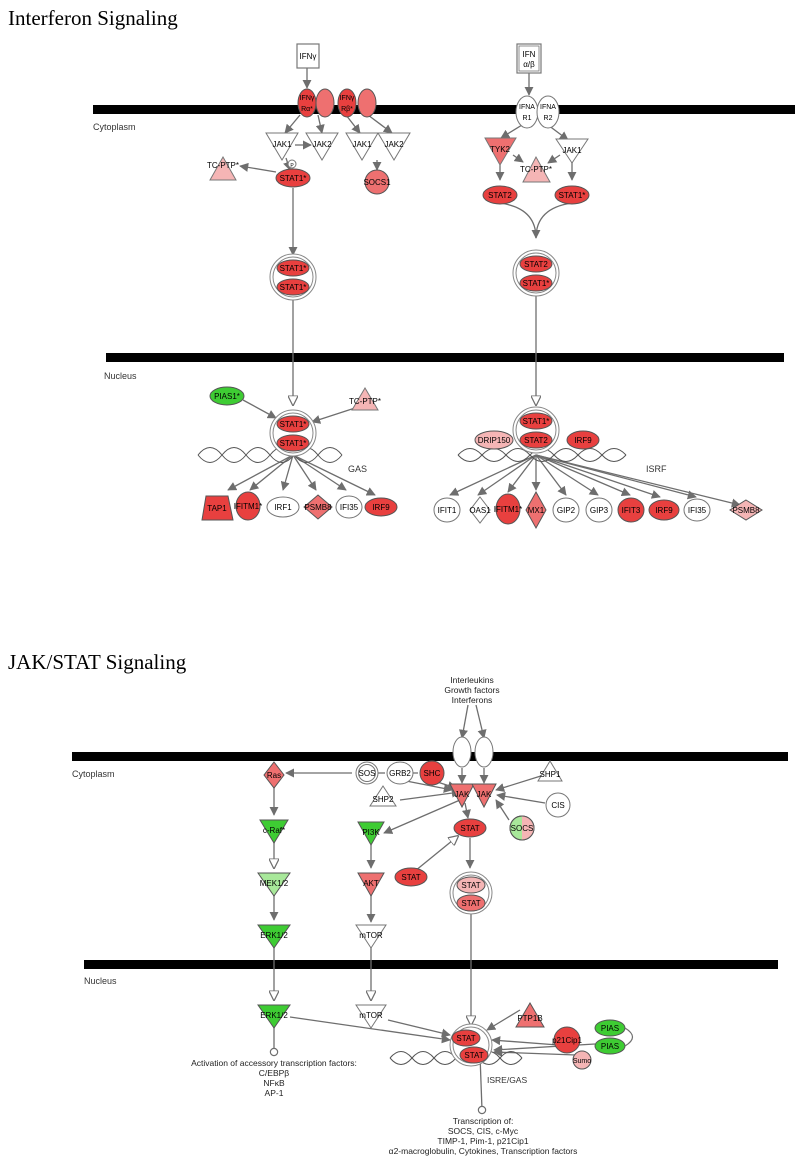 This screenshot has height=1165, width=800. I want to click on target-psmb8-isrf: PSMB8, so click(746, 510).